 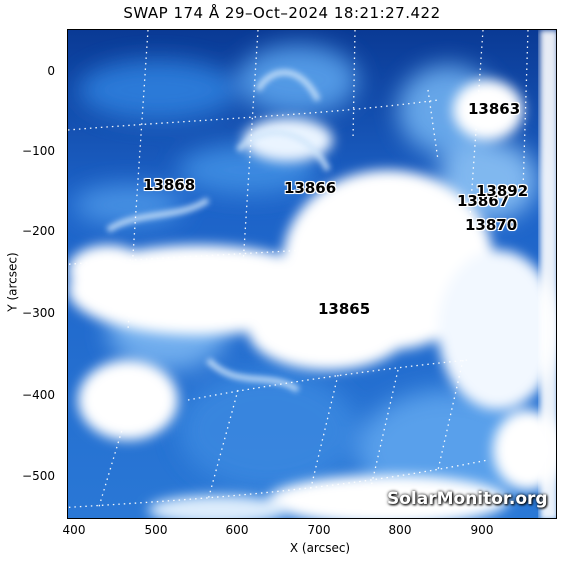 I want to click on x-tick-label: 700, so click(x=319, y=530).